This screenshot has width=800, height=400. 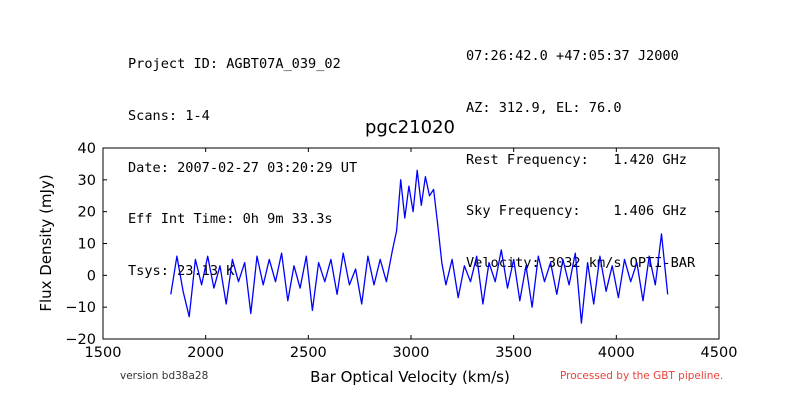 I want to click on y-tick-label: −20, so click(x=80, y=340).